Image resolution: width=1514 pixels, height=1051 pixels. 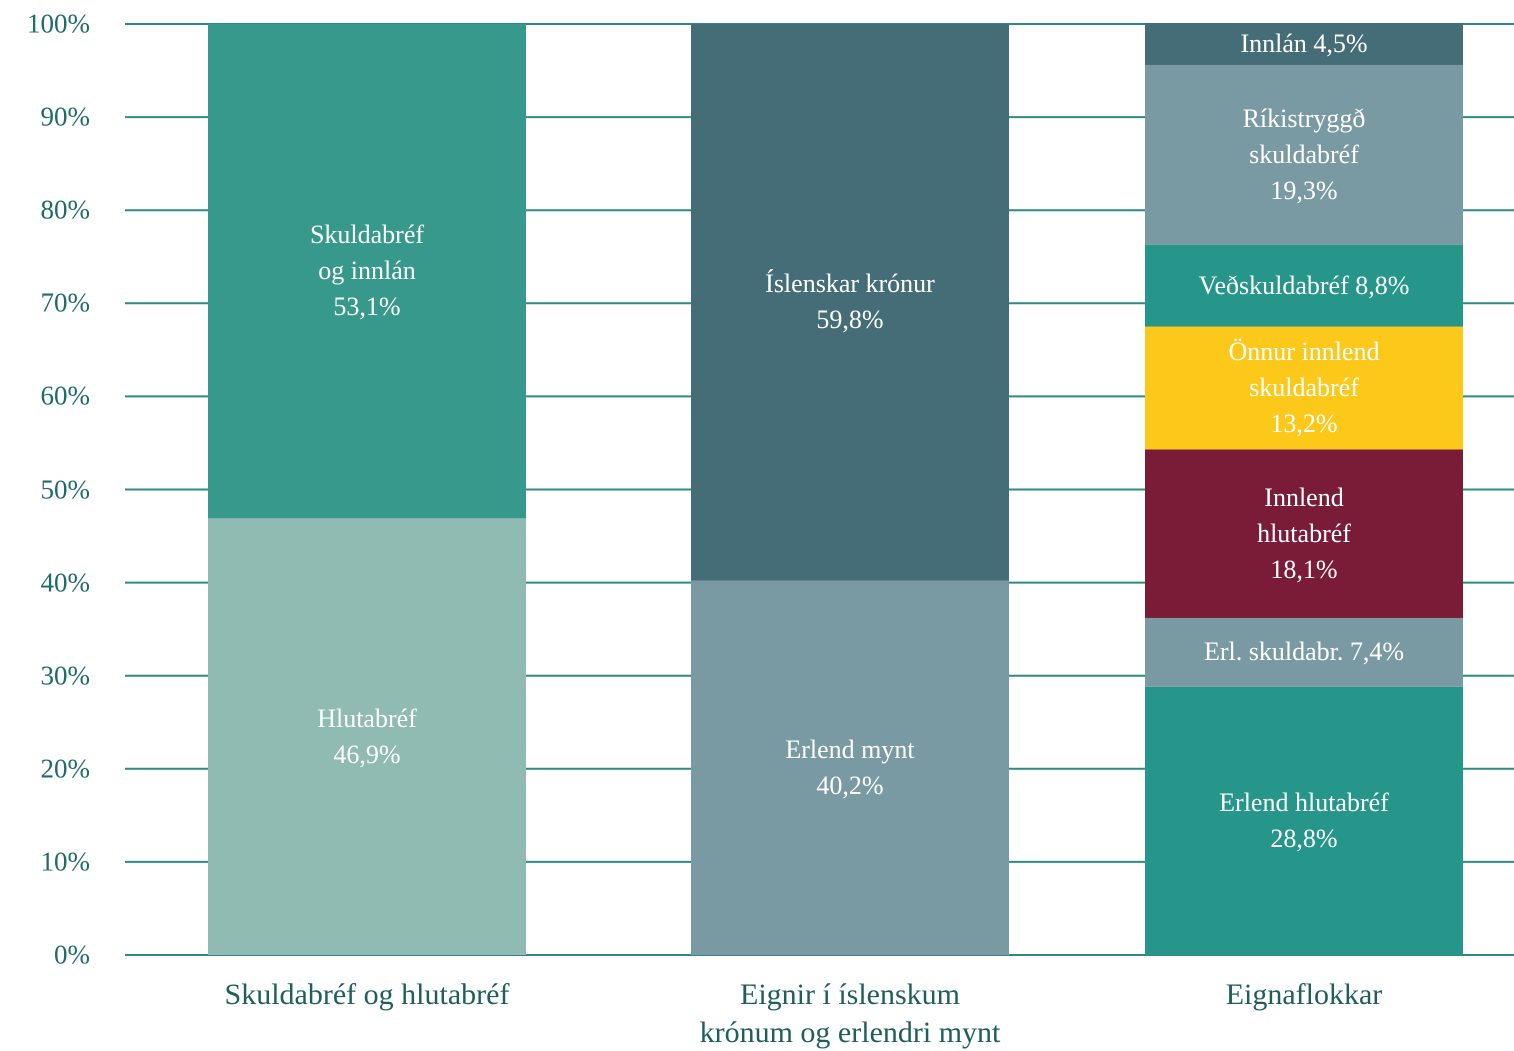 What do you see at coordinates (1382, 285) in the screenshot?
I see `value-label: 8,8%` at bounding box center [1382, 285].